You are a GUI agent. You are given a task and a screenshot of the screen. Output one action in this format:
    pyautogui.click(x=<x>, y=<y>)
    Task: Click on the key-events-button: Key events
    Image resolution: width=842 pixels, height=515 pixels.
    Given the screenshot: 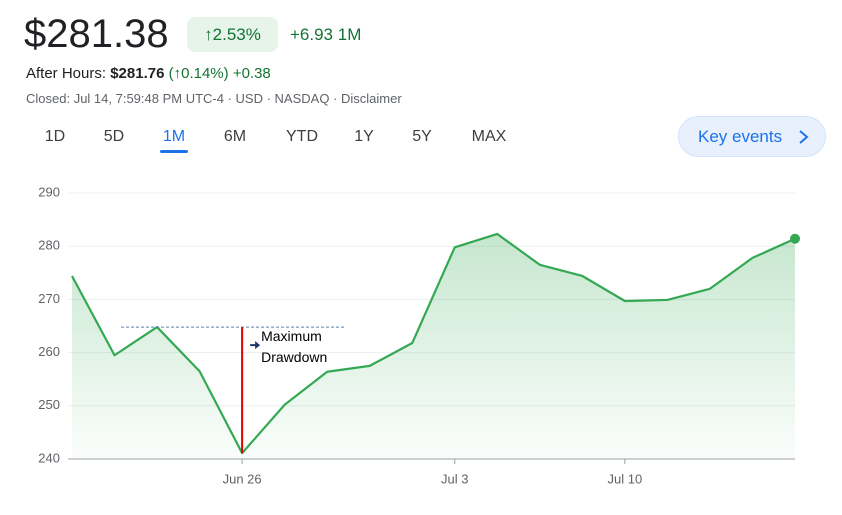 What is the action you would take?
    pyautogui.click(x=752, y=136)
    